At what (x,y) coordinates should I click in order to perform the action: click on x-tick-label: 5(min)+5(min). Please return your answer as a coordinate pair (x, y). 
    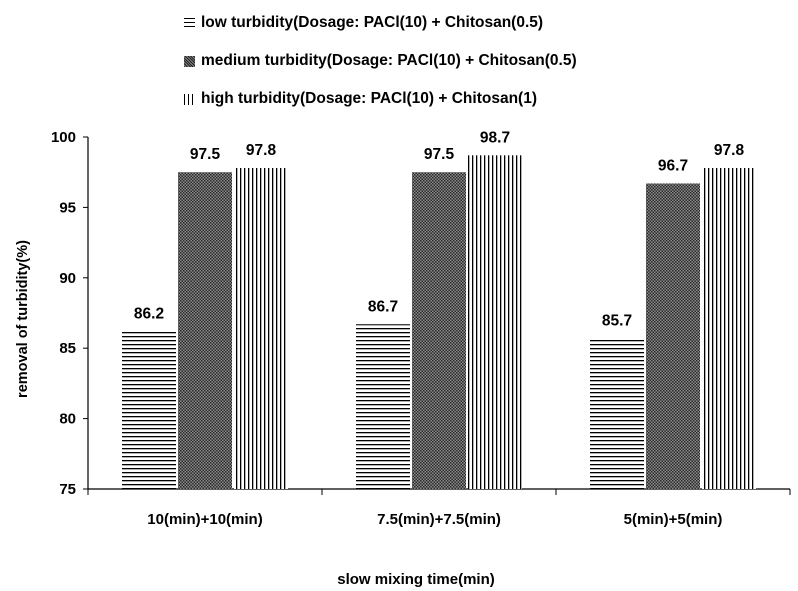
    Looking at the image, I should click on (673, 519).